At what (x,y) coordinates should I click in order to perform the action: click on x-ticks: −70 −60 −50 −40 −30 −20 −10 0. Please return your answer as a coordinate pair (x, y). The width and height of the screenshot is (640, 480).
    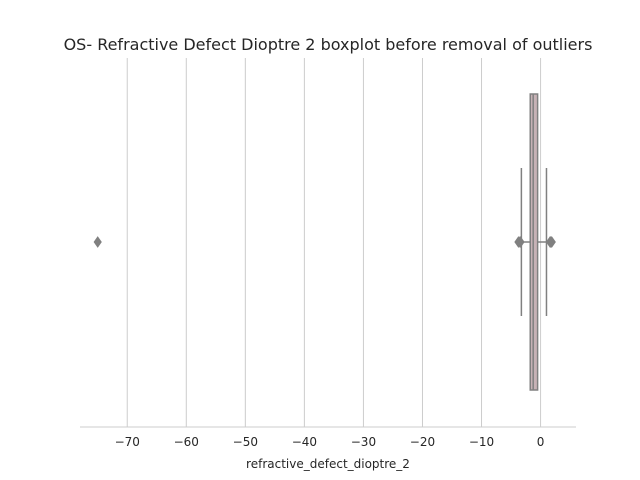
    Looking at the image, I should click on (330, 442).